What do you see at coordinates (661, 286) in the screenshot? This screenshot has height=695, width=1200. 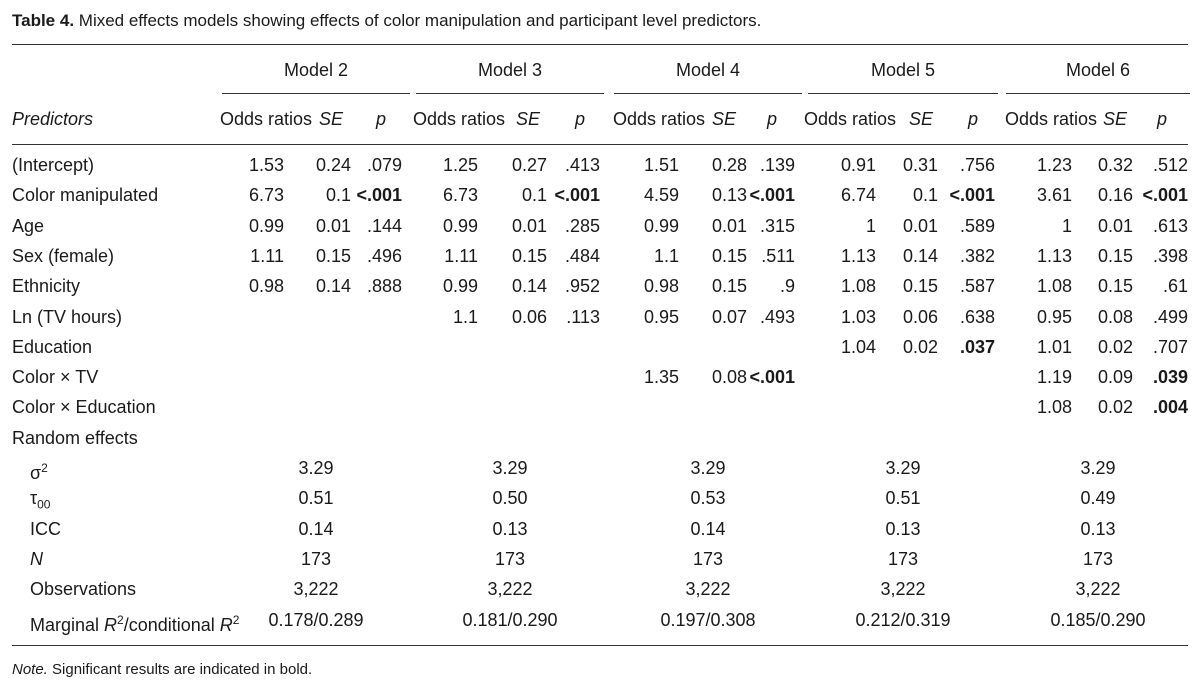 I see `odds-ratio-cell: 0.98` at bounding box center [661, 286].